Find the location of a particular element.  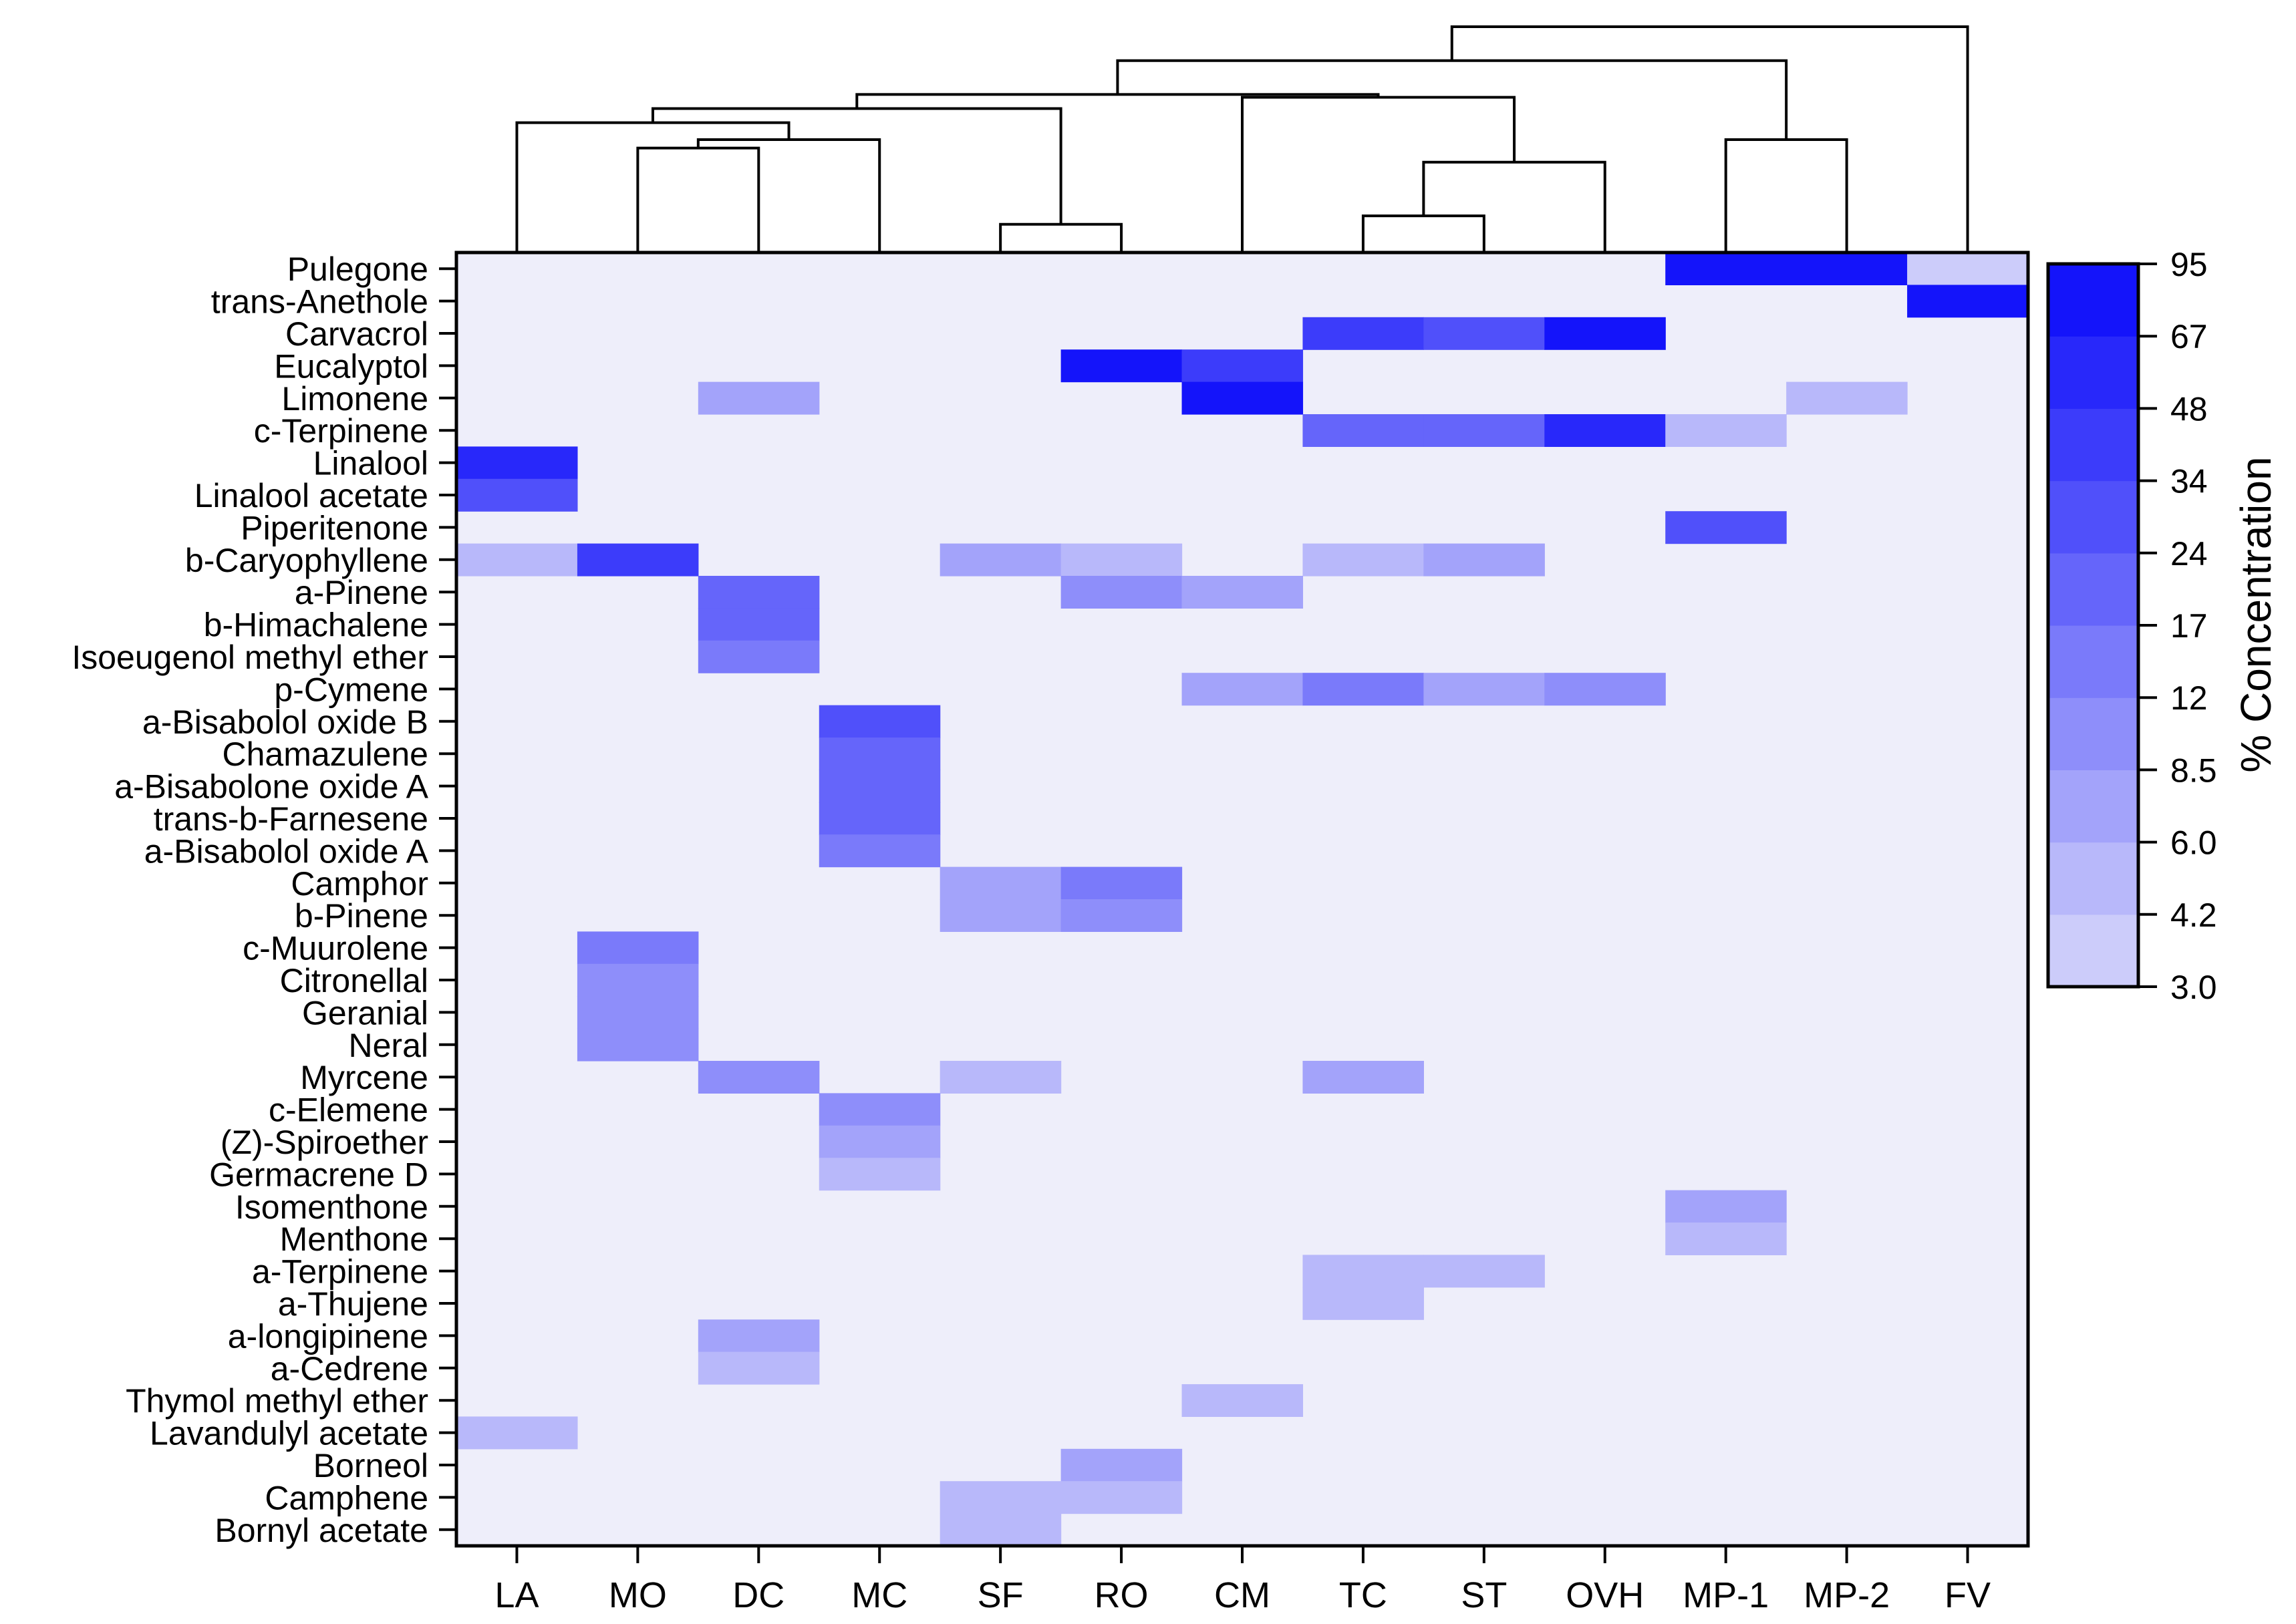

y-tick-label: Linalool is located at coordinates (370, 463).